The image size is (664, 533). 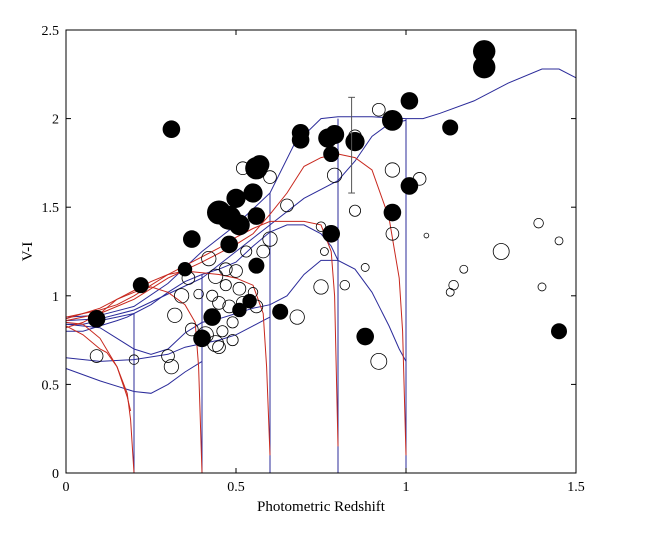 I want to click on y-tick-label-3: 1.5, so click(x=51, y=208).